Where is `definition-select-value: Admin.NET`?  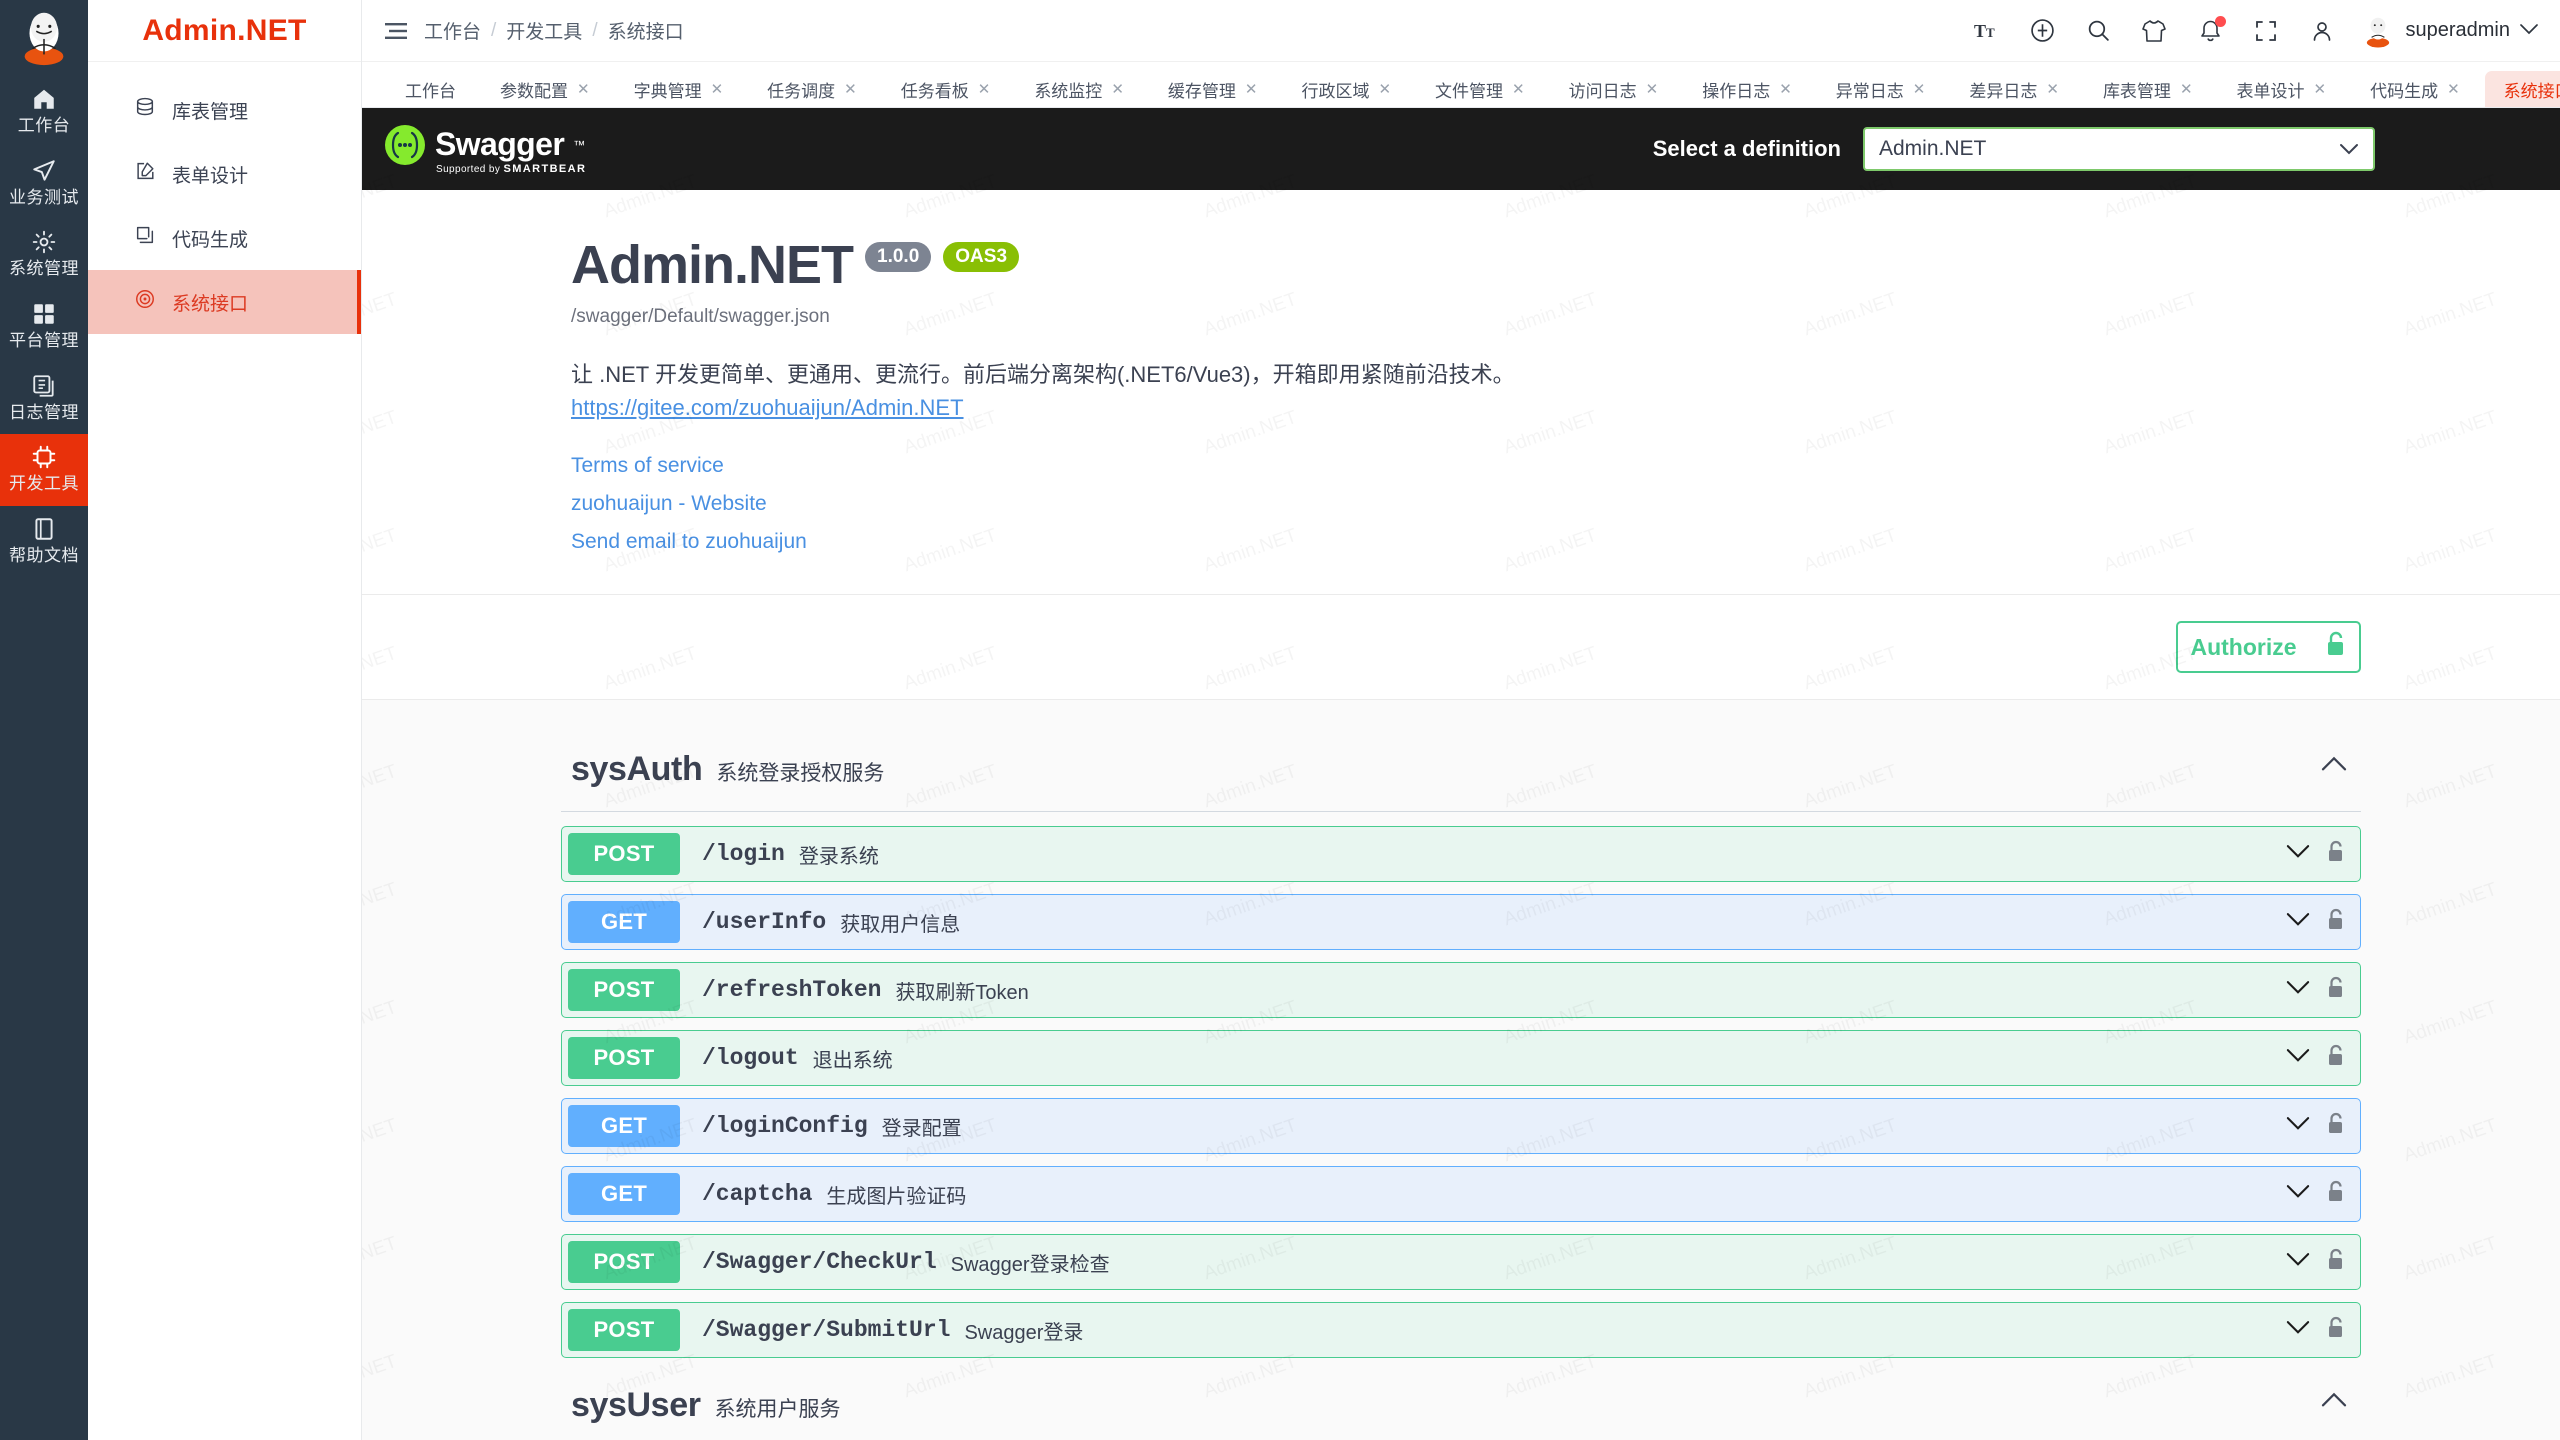 definition-select-value: Admin.NET is located at coordinates (1933, 148).